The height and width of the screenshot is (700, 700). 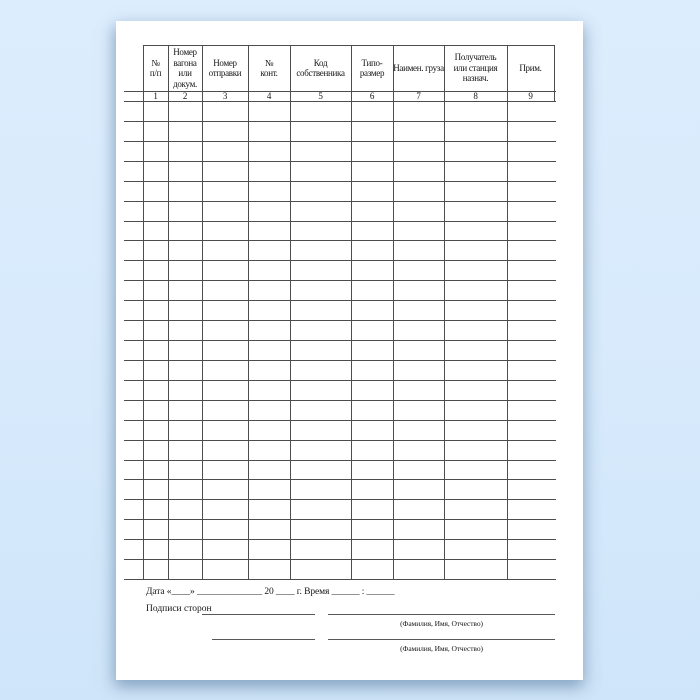 I want to click on column-number-1: 1, so click(x=155, y=96).